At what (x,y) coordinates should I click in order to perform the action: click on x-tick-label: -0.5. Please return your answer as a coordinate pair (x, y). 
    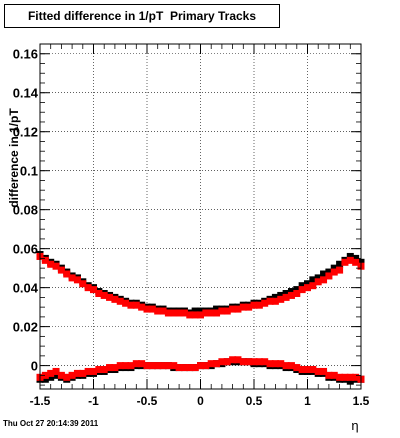
    Looking at the image, I should click on (147, 401).